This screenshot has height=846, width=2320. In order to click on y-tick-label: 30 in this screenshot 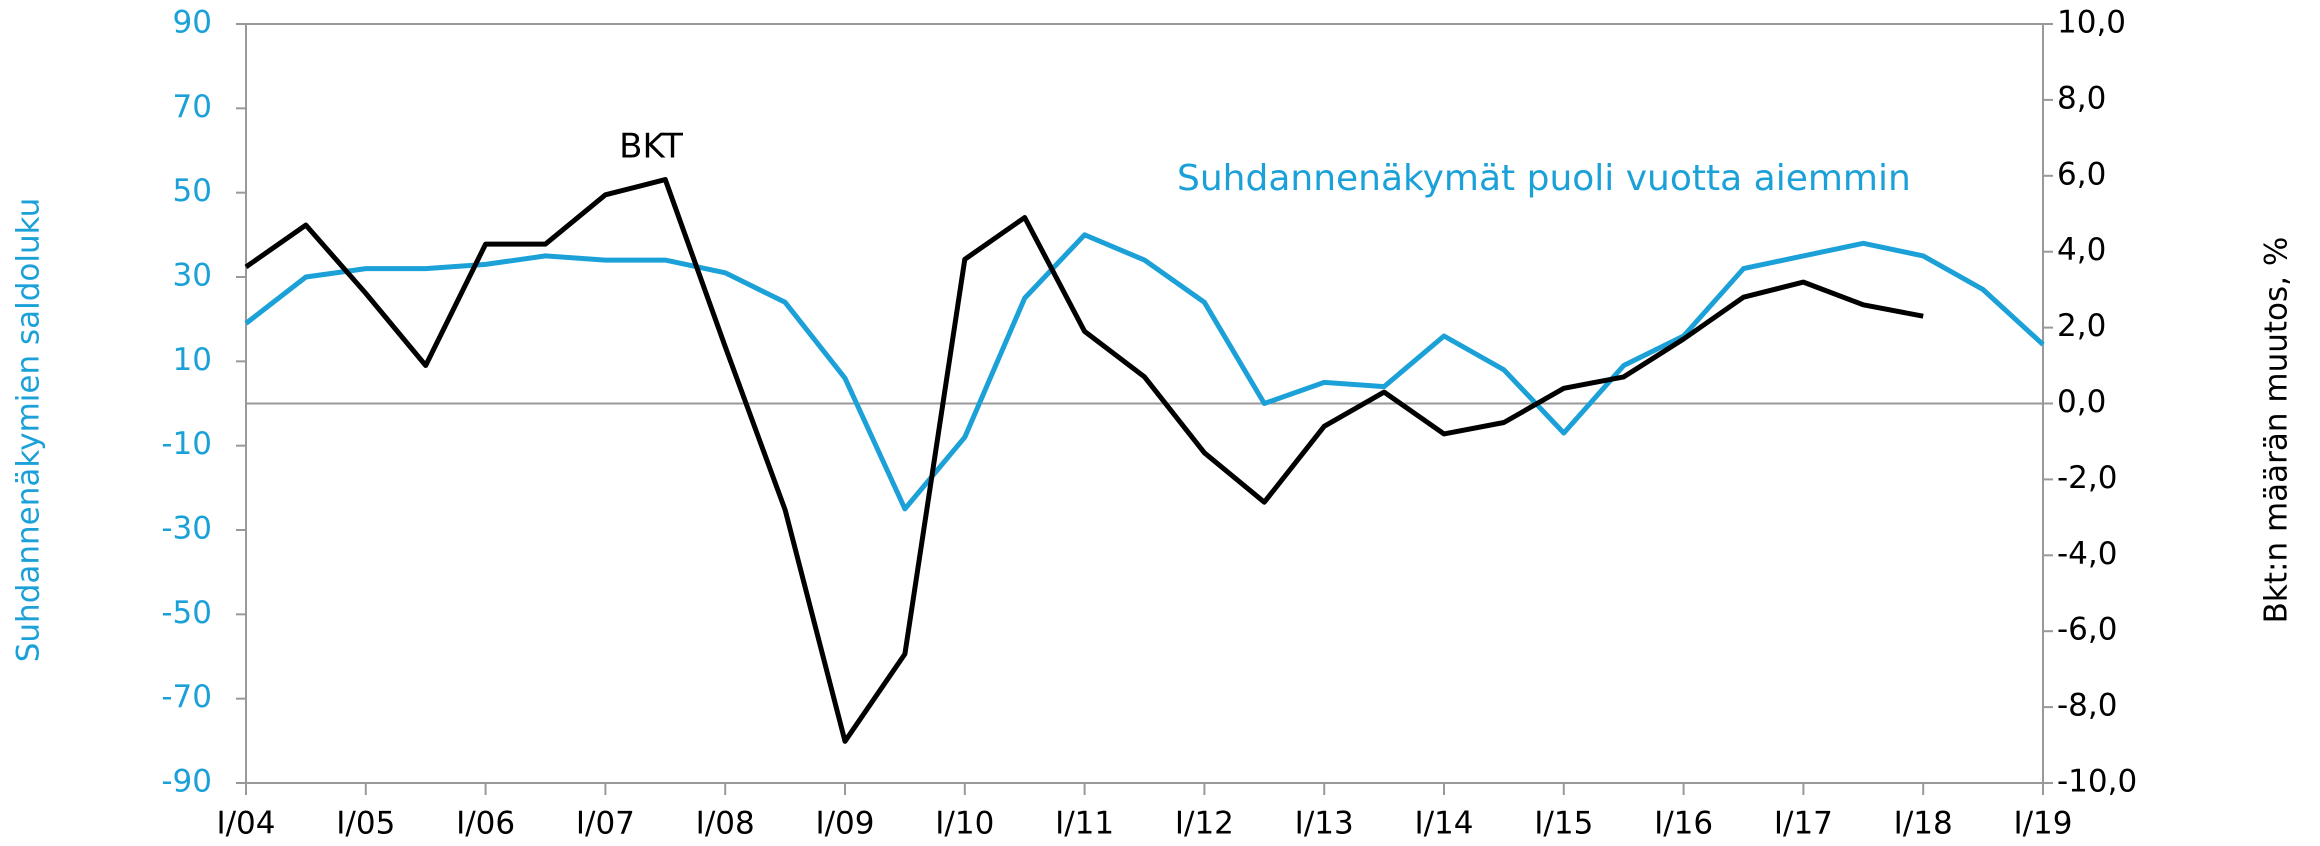, I will do `click(192, 276)`.